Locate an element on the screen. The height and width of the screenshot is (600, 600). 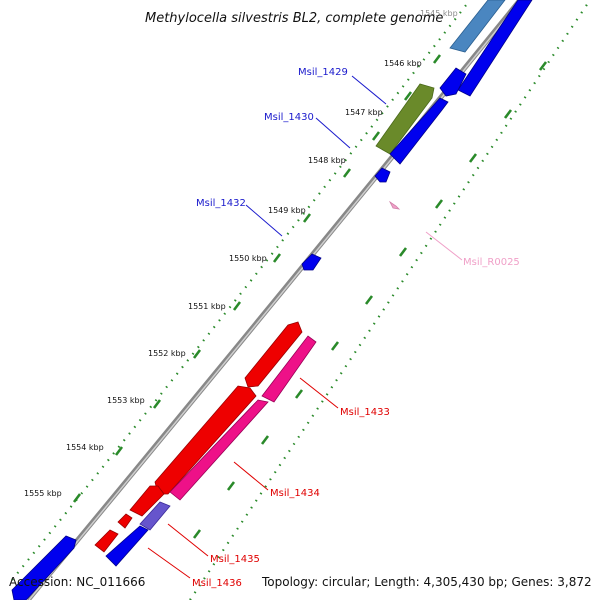
tick-label: 1545 kbp is located at coordinates (439, 13).